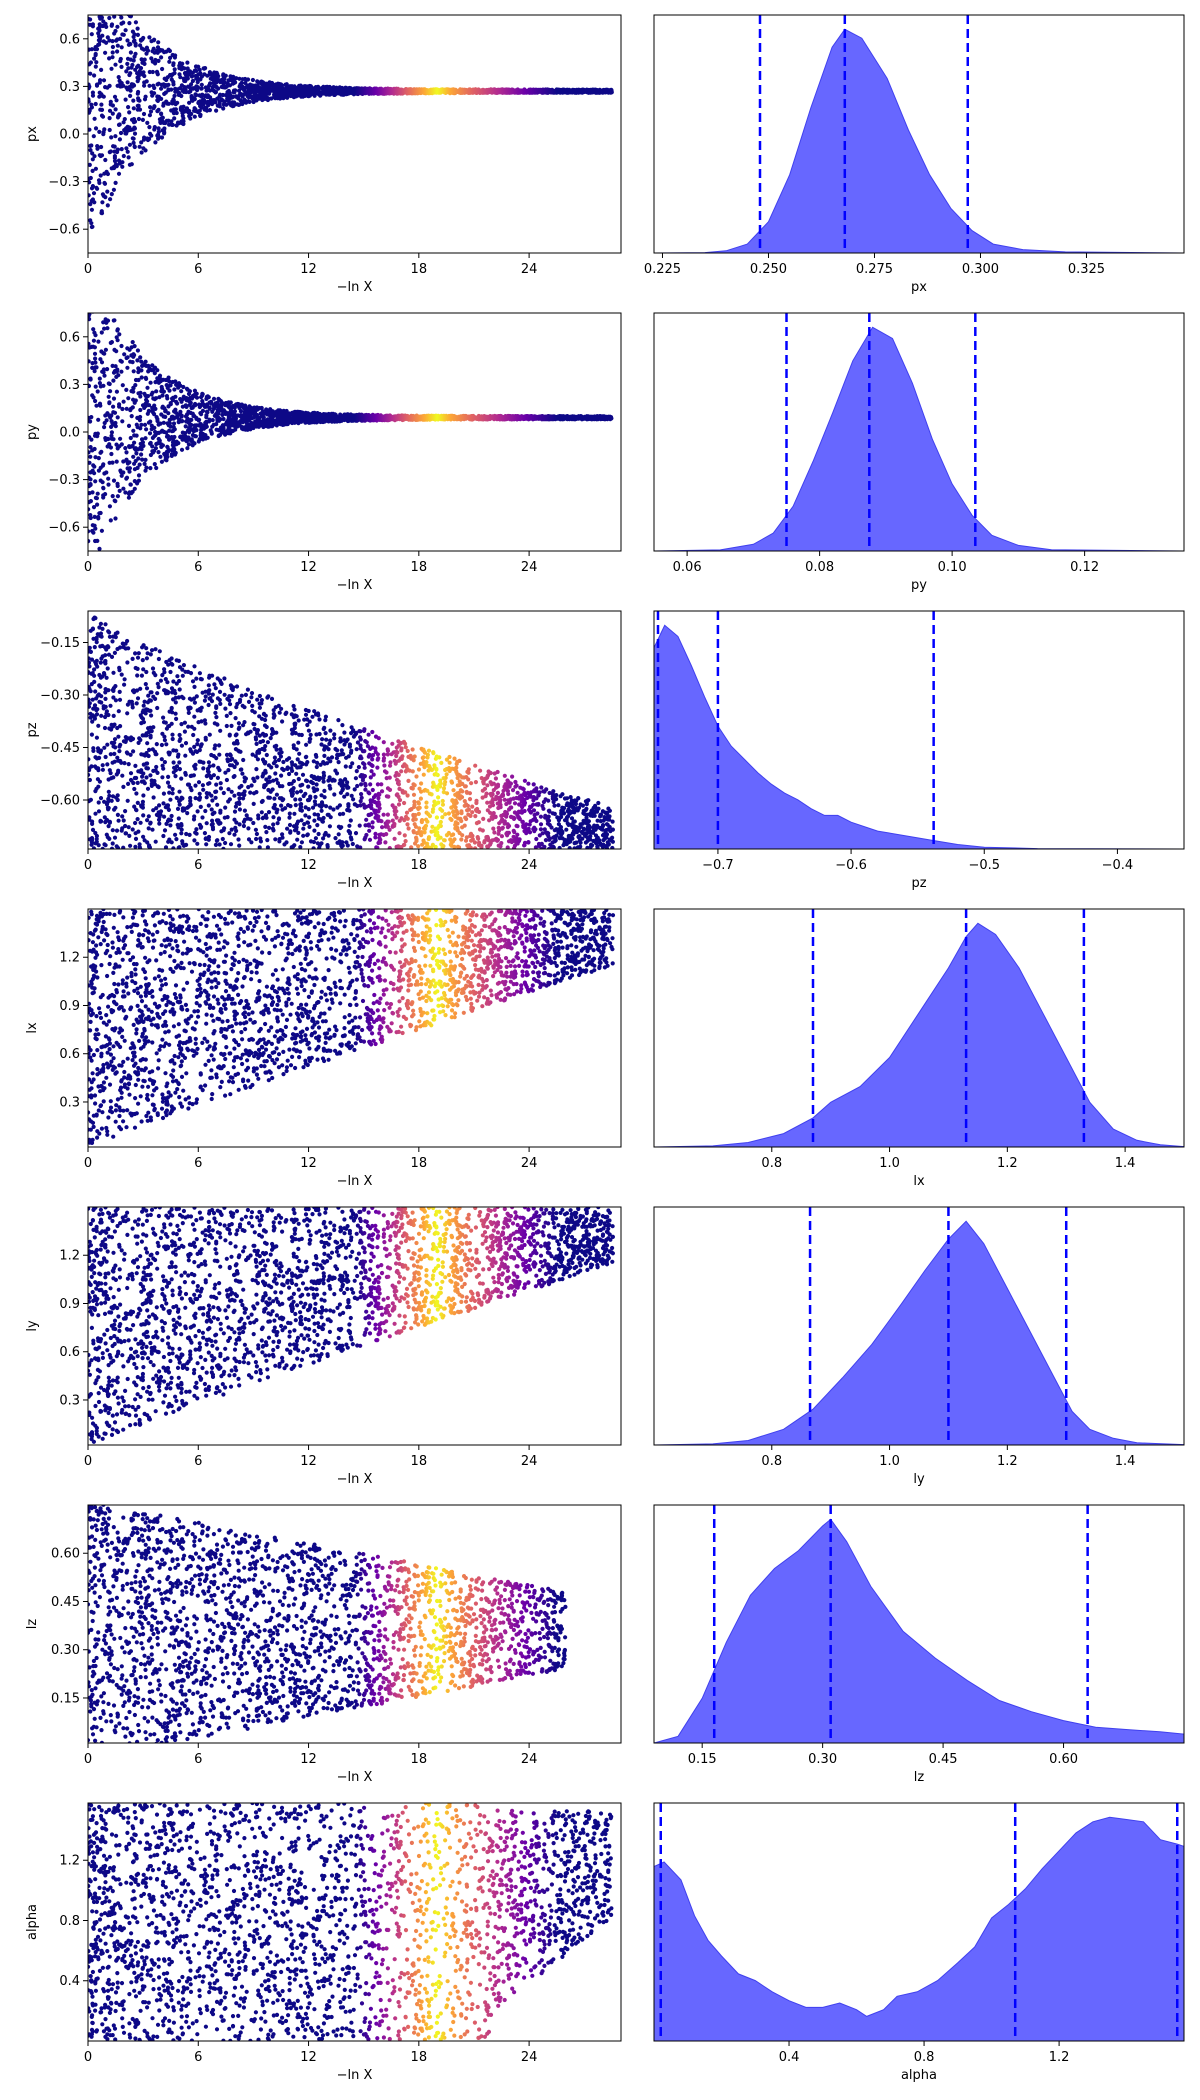  What do you see at coordinates (952, 567) in the screenshot?
I see `x-tick-label: 0.10` at bounding box center [952, 567].